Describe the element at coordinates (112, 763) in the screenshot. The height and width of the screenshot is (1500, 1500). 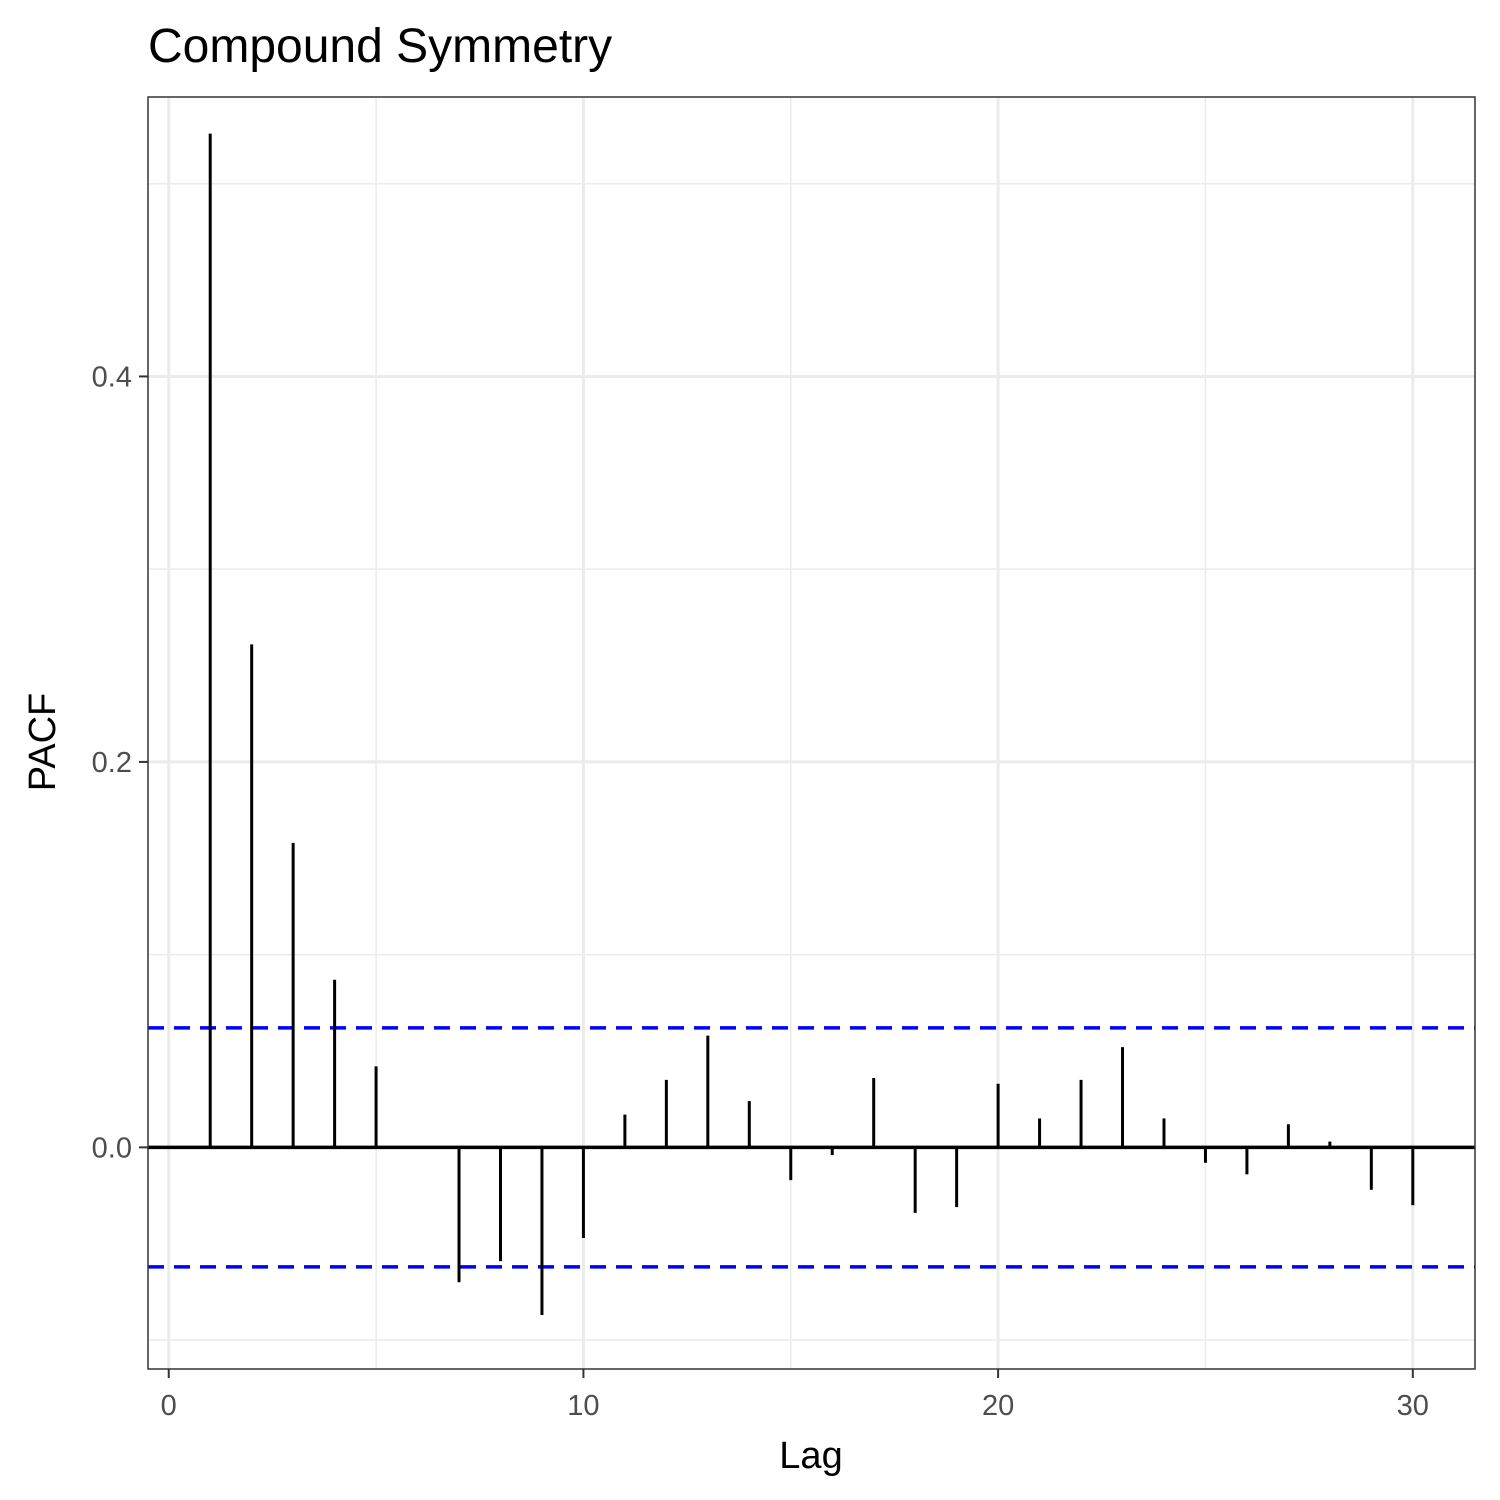
I see `y-tick-label-1: 0.2` at that location.